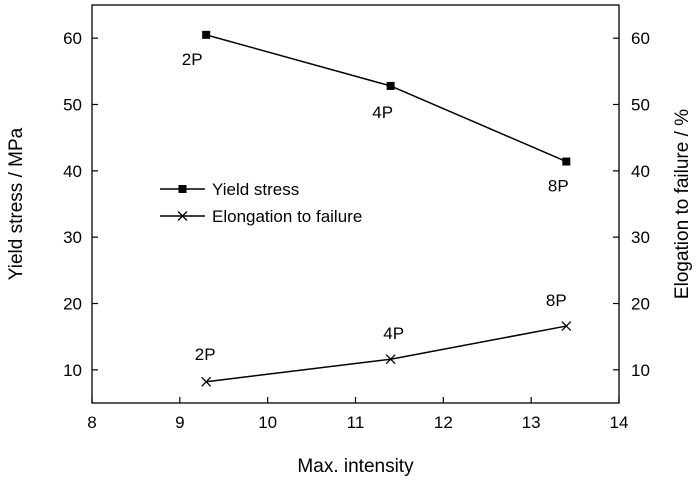 The height and width of the screenshot is (481, 700). What do you see at coordinates (355, 466) in the screenshot?
I see `x-axis-title: Max. intensity` at bounding box center [355, 466].